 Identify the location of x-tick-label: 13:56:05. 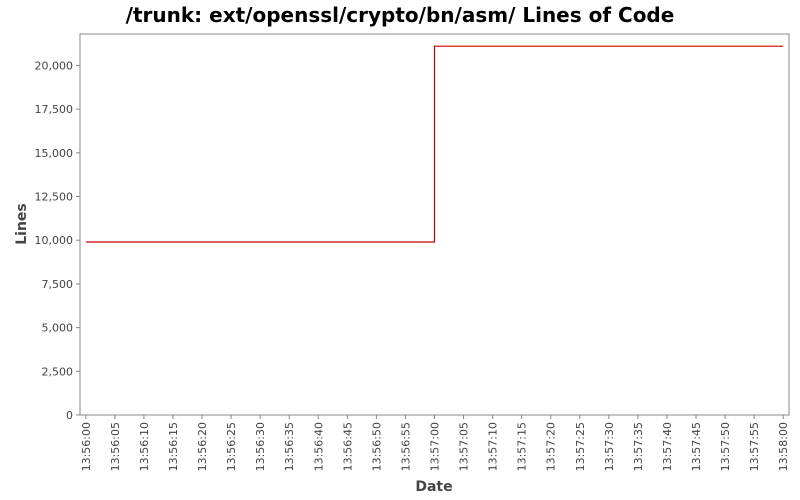
(115, 446).